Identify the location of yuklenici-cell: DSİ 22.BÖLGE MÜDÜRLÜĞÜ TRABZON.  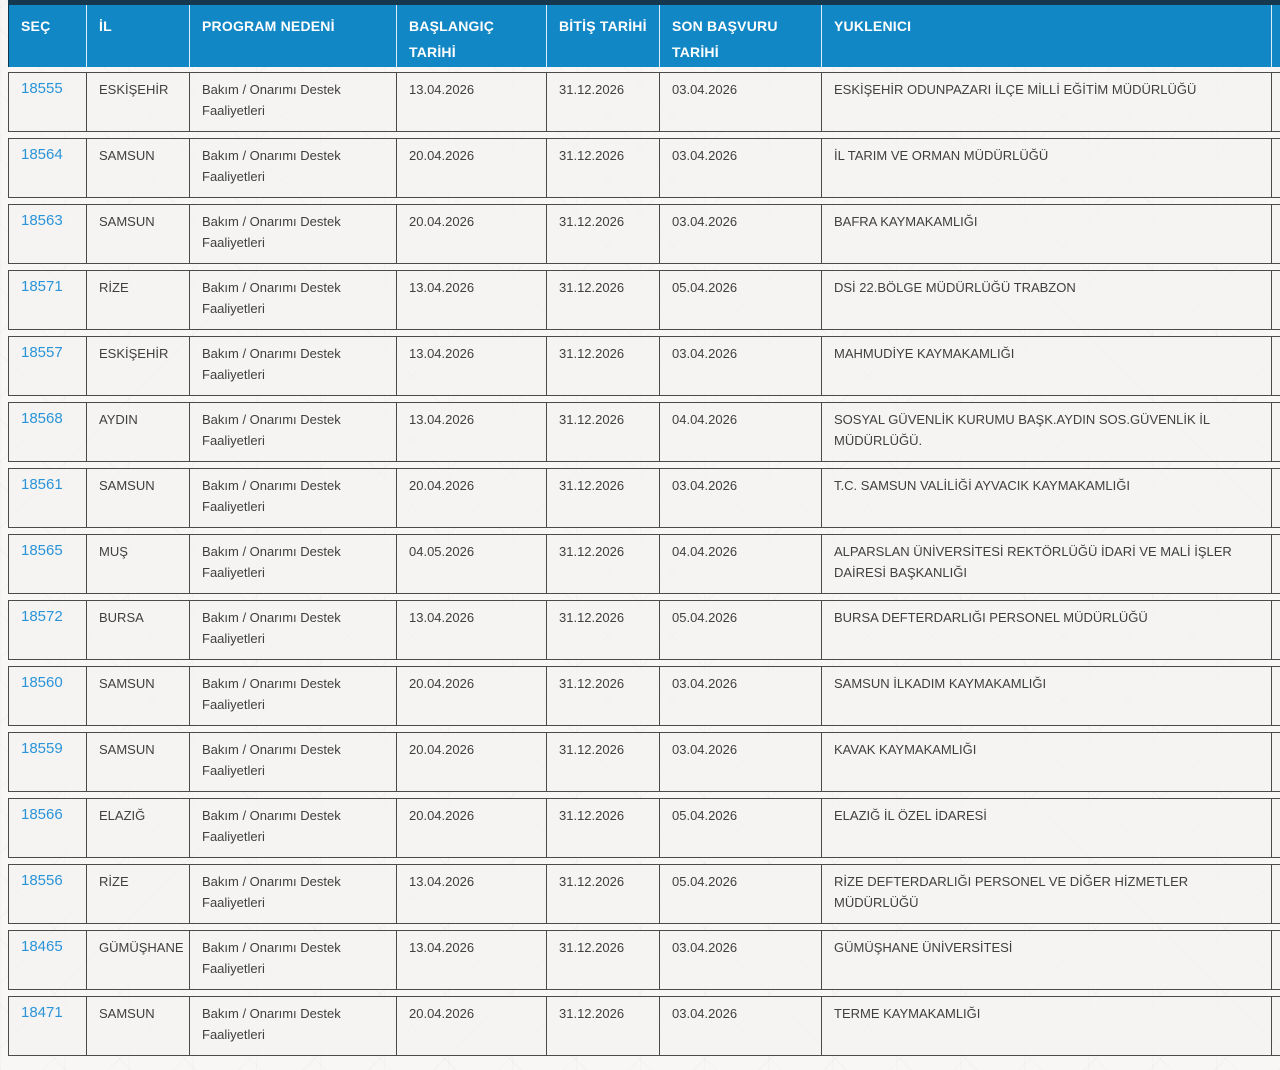
(1046, 300).